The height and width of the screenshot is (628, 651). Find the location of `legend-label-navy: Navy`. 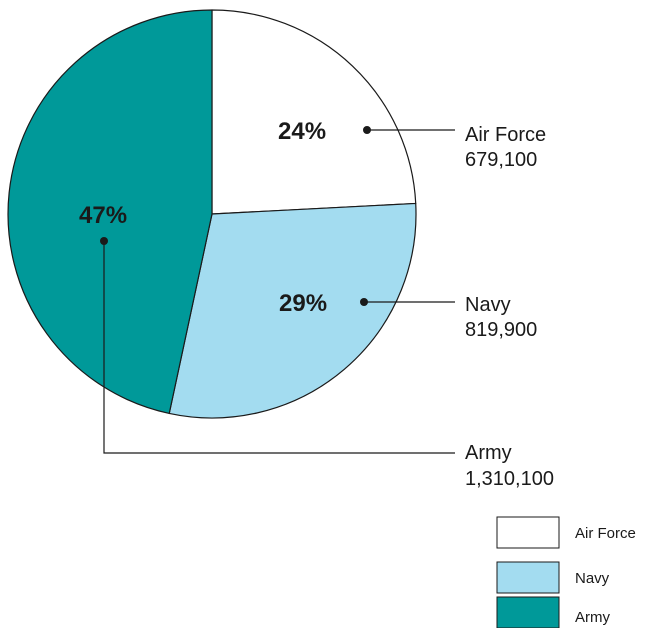

legend-label-navy: Navy is located at coordinates (592, 578).